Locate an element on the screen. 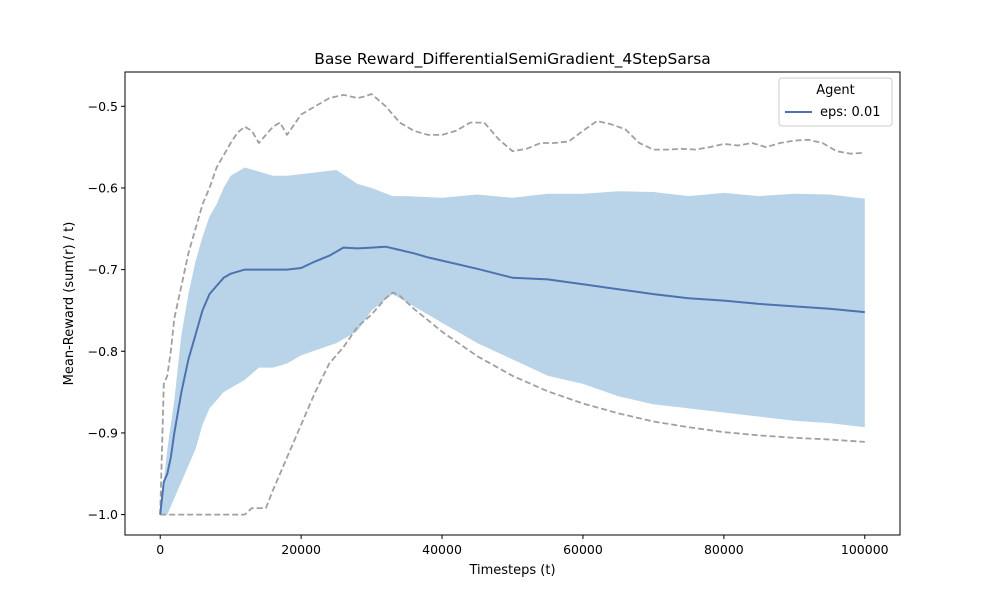 This screenshot has width=1000, height=600. y-tick-label: −0.8 is located at coordinates (103, 351).